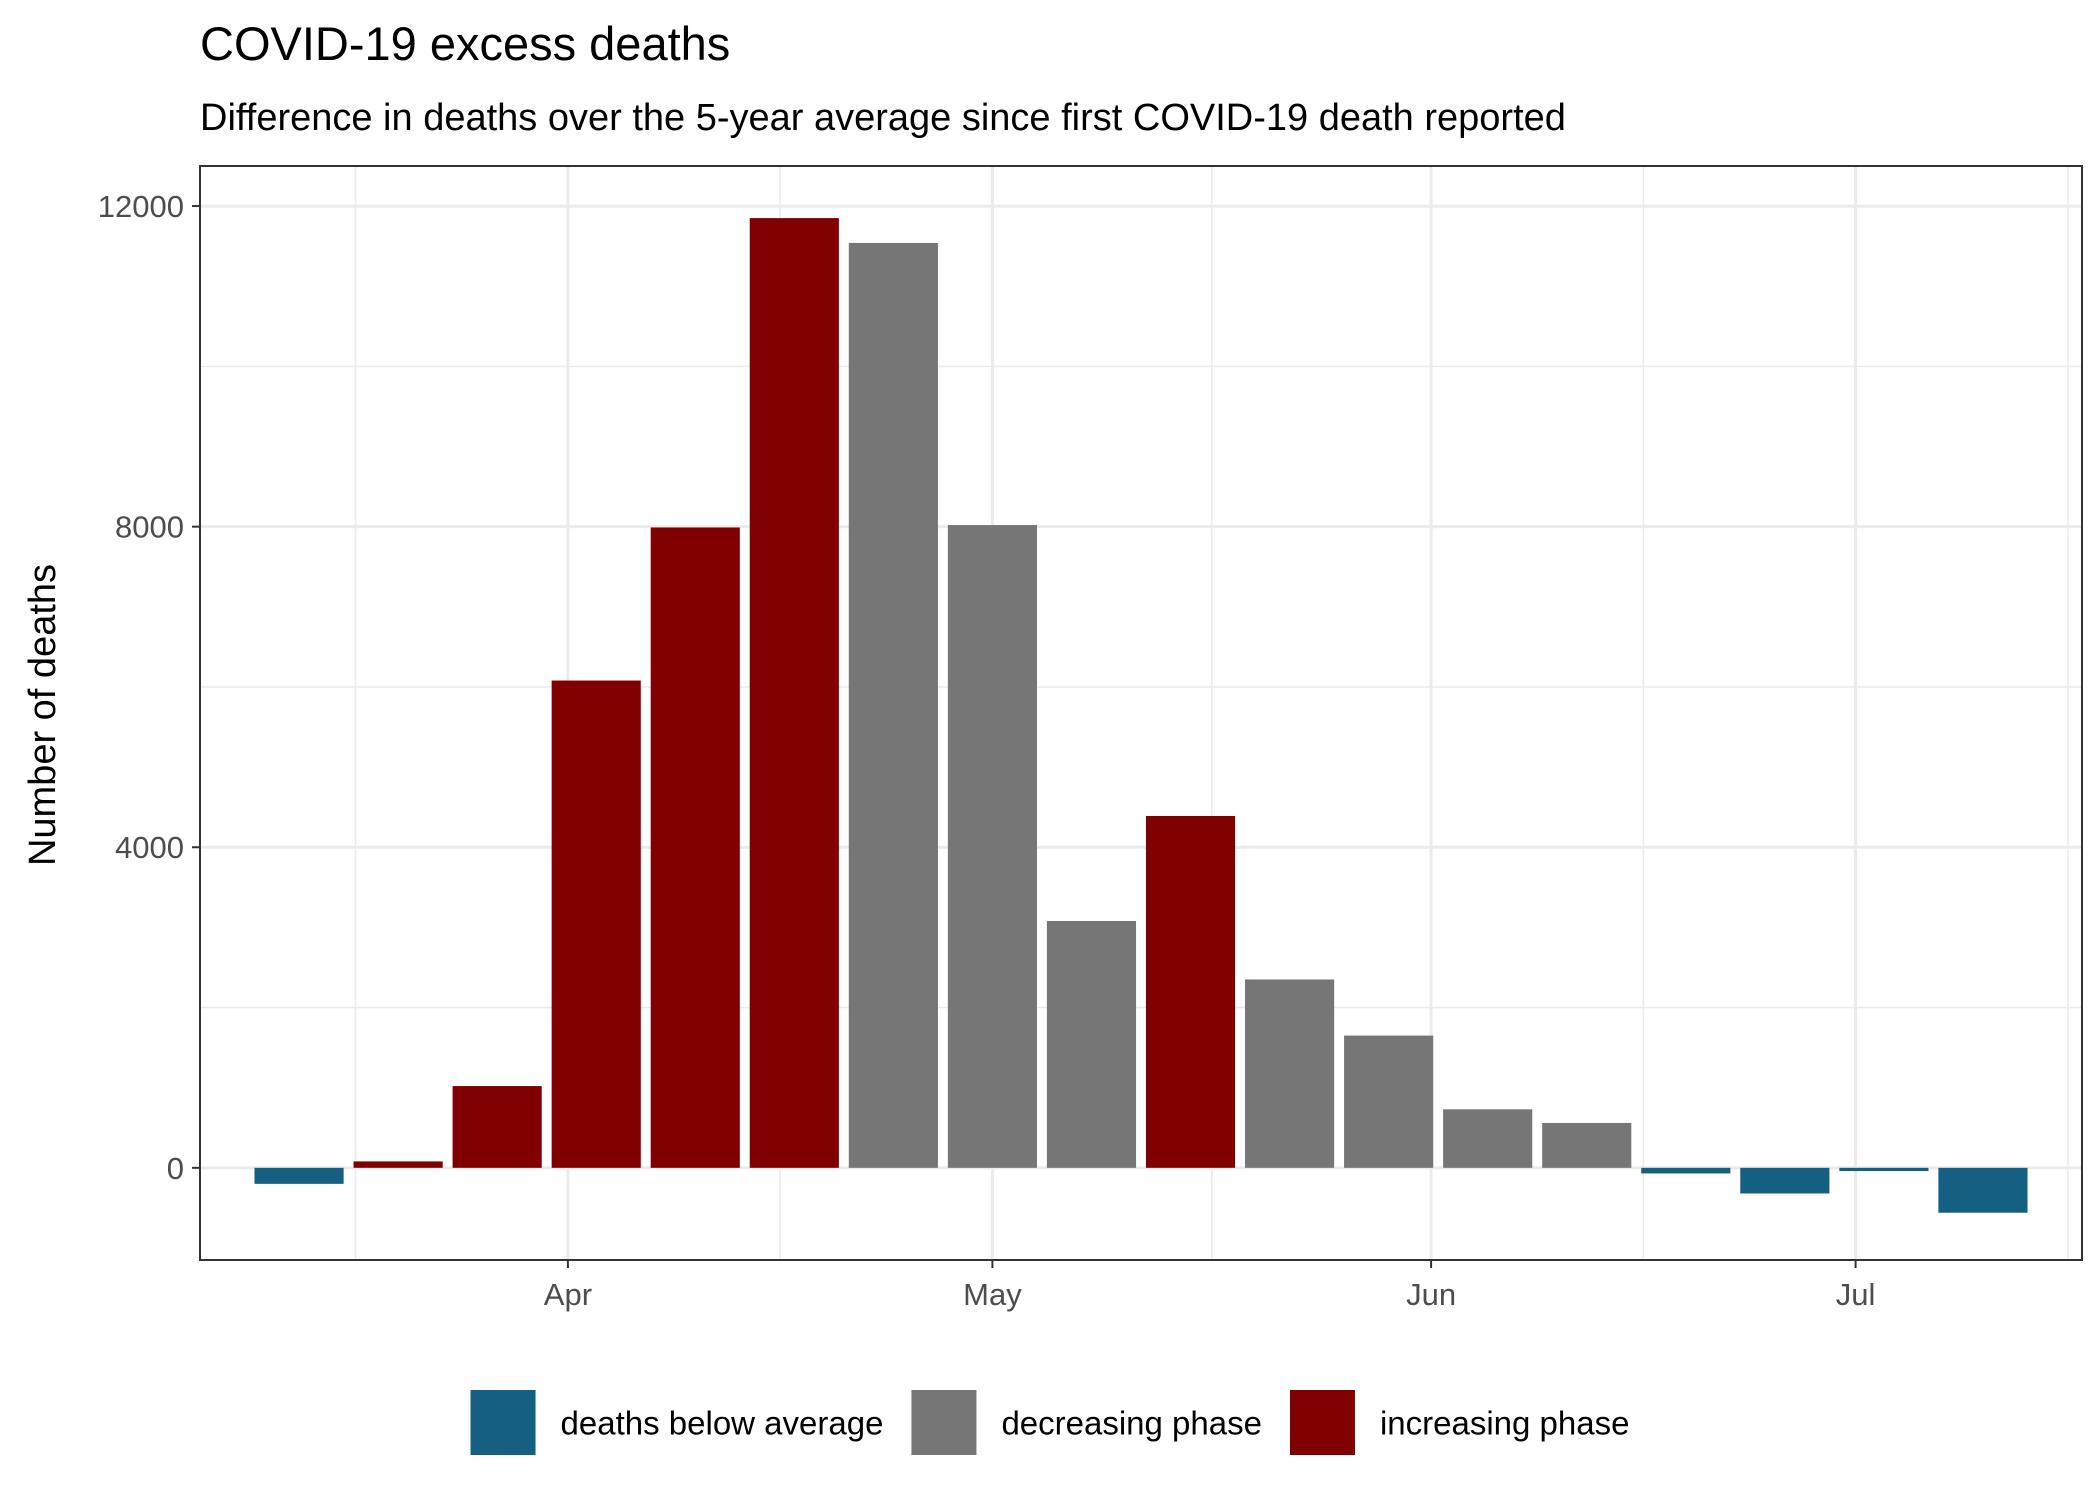  I want to click on y-axis-title: Number of deaths, so click(43, 715).